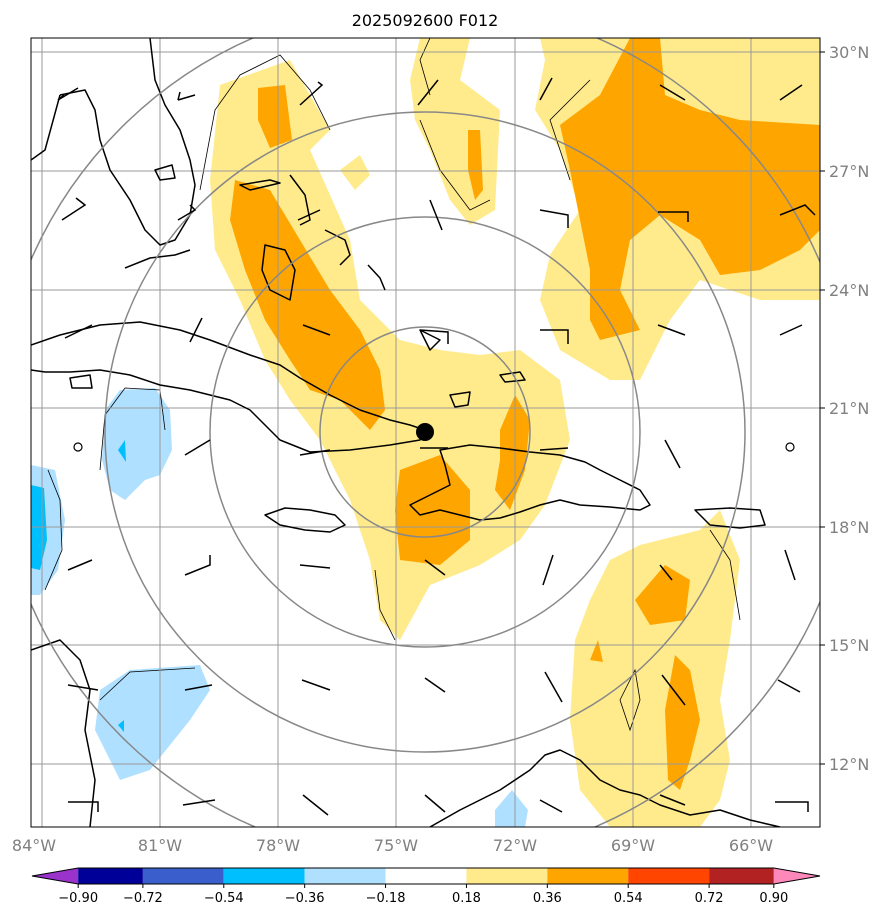 The height and width of the screenshot is (924, 890). Describe the element at coordinates (78, 898) in the screenshot. I see `colorbar-label: −0.90` at that location.